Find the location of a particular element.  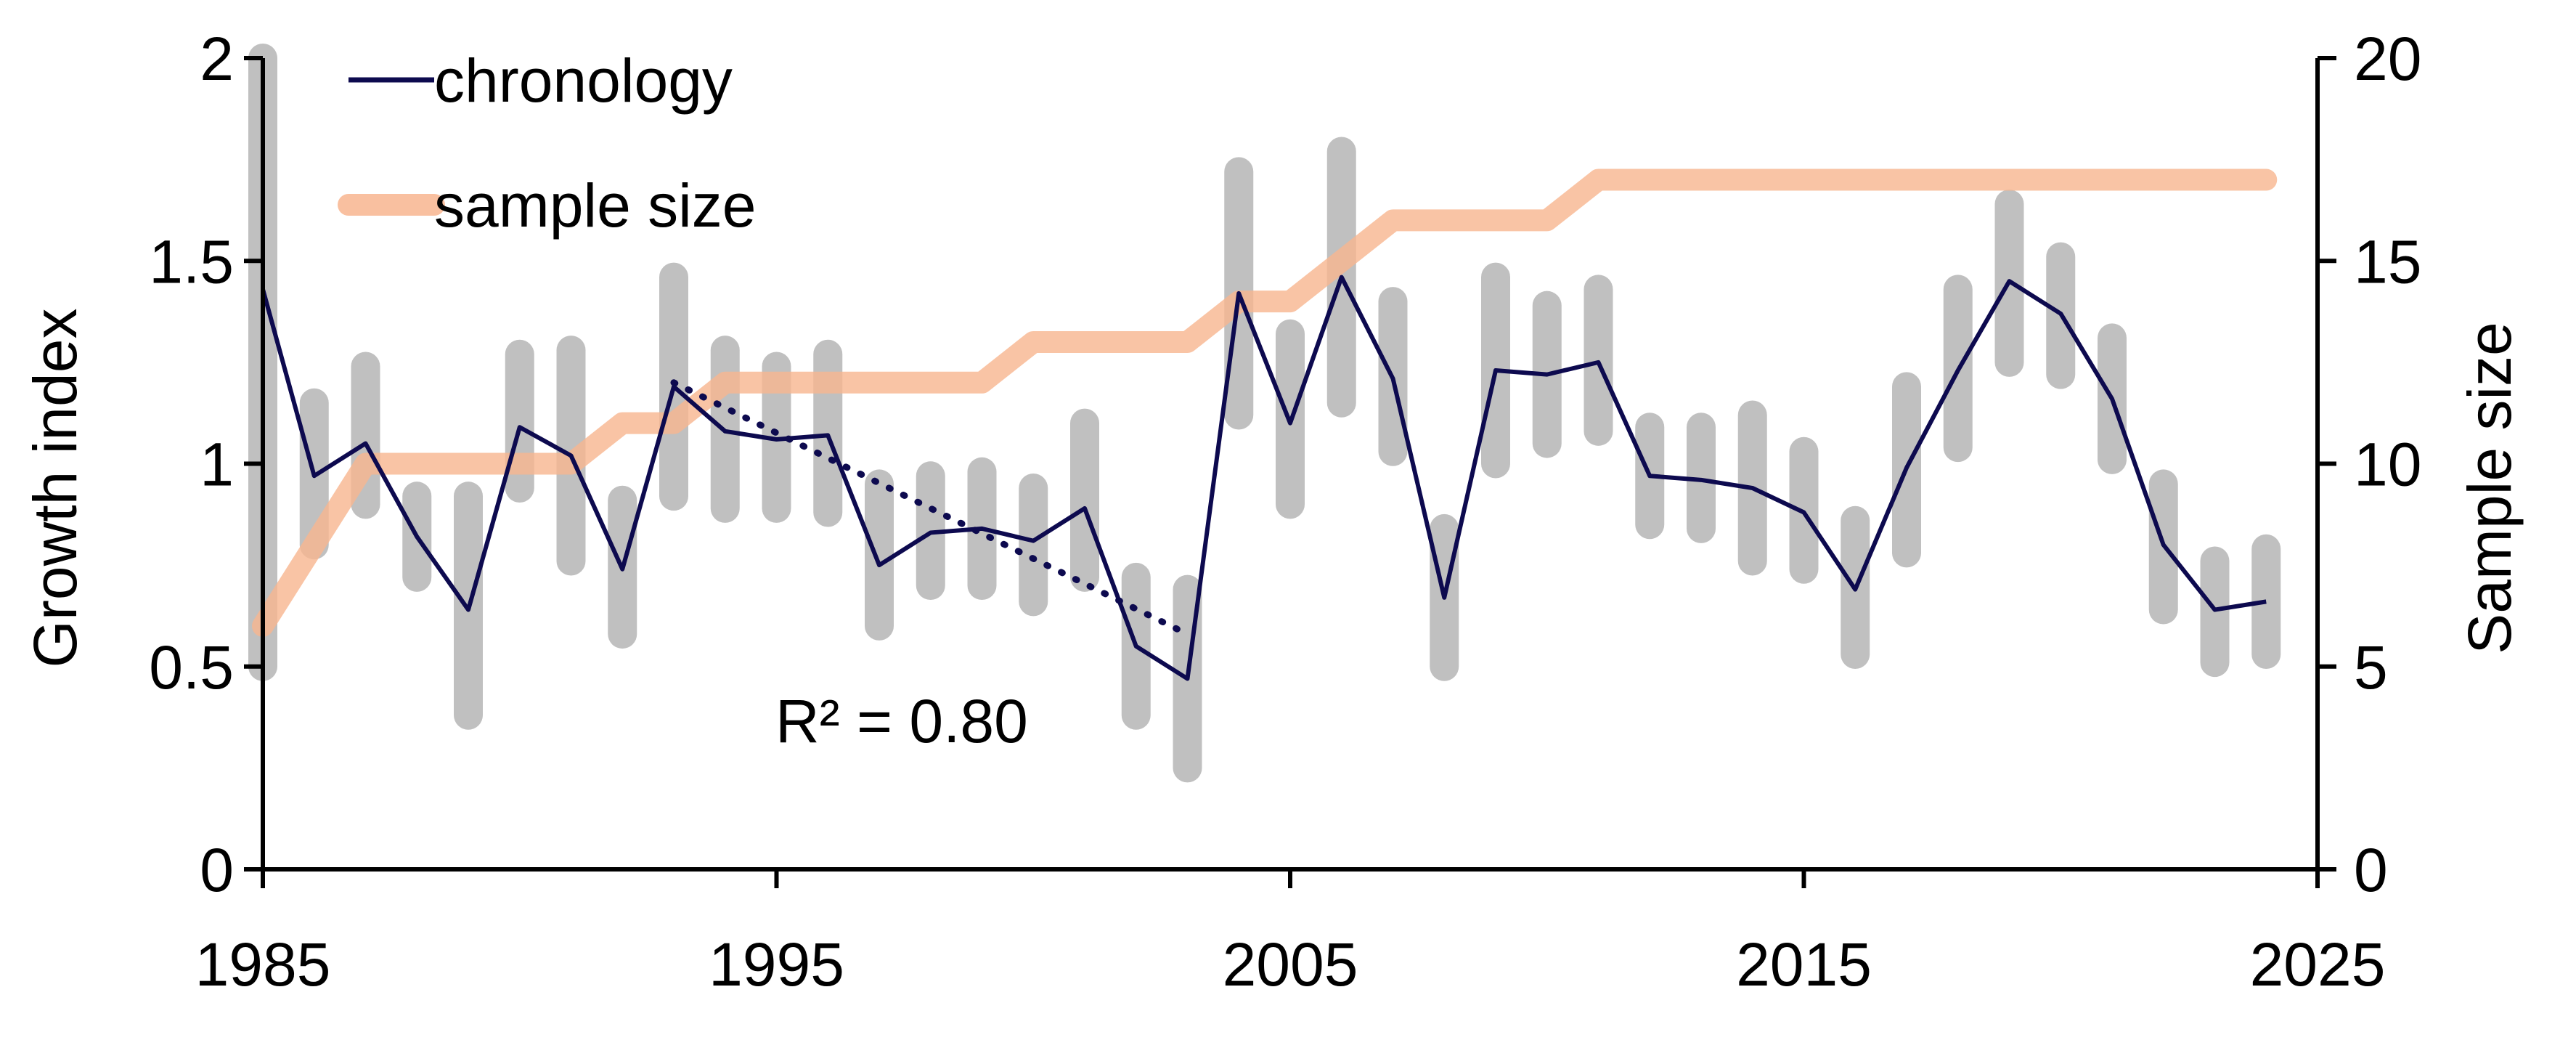

trendline is located at coordinates (931, 508).